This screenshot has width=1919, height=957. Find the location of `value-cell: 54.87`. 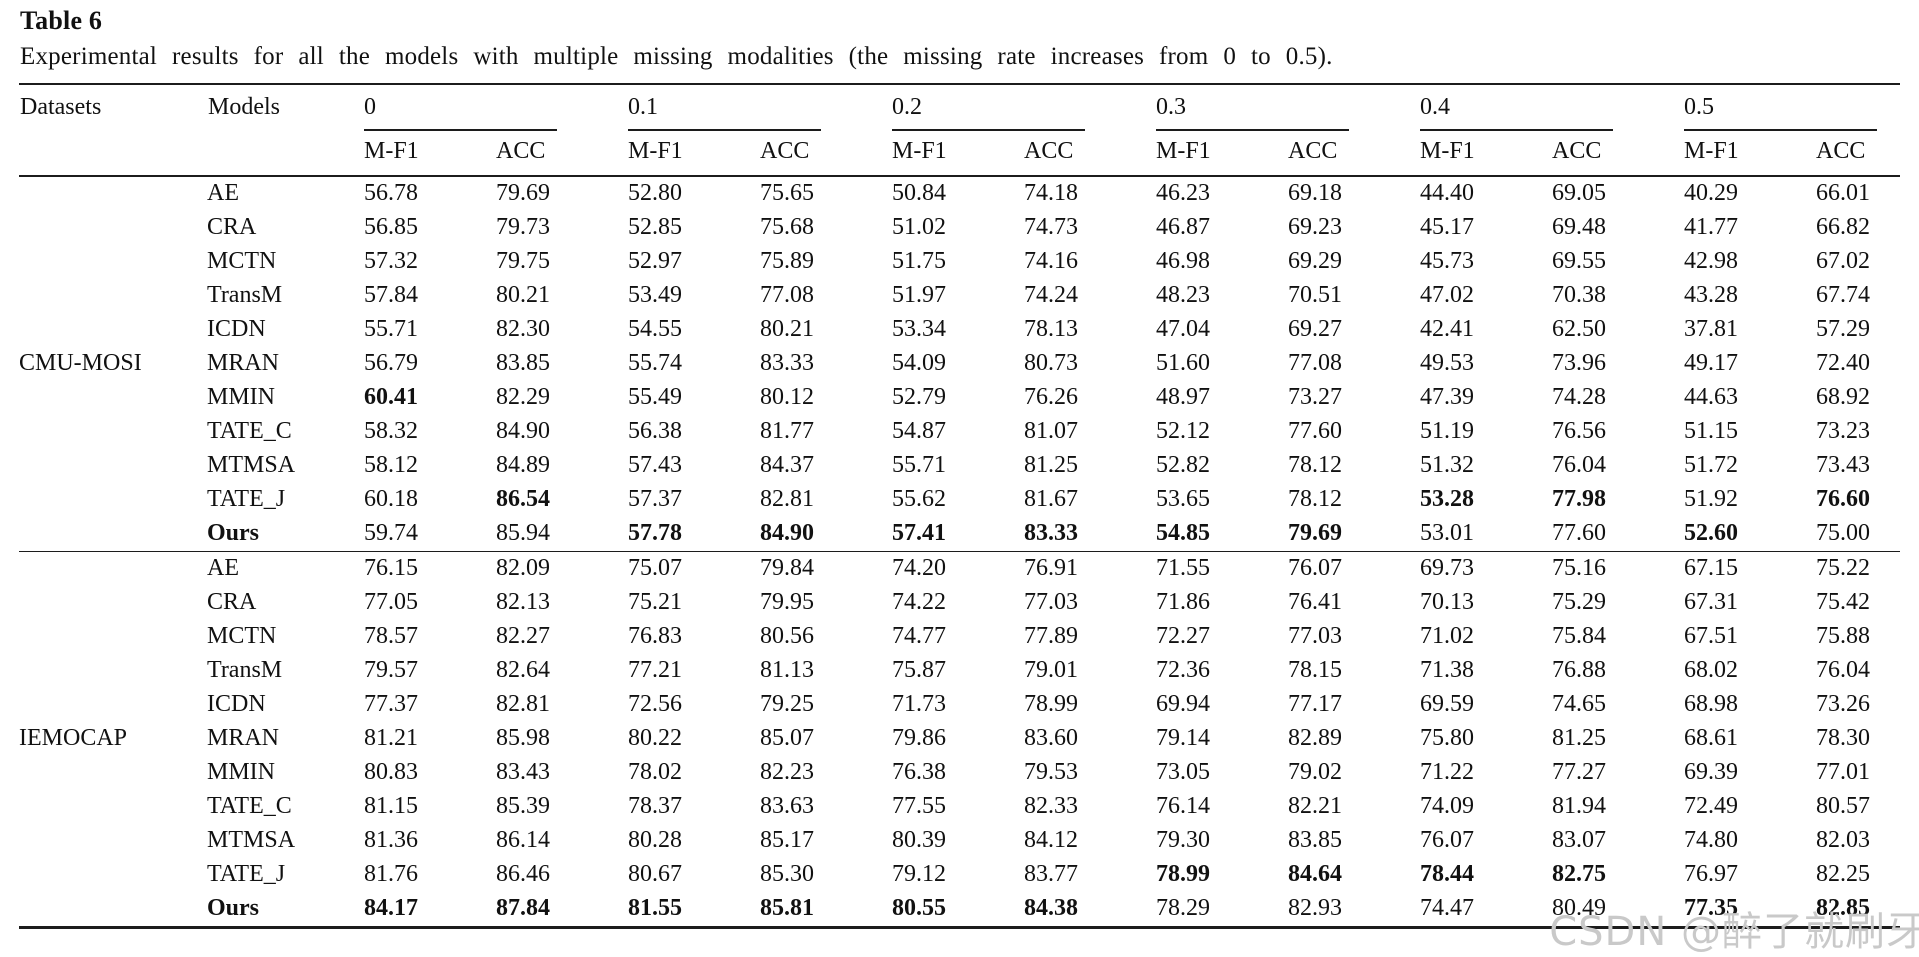

value-cell: 54.87 is located at coordinates (919, 431).